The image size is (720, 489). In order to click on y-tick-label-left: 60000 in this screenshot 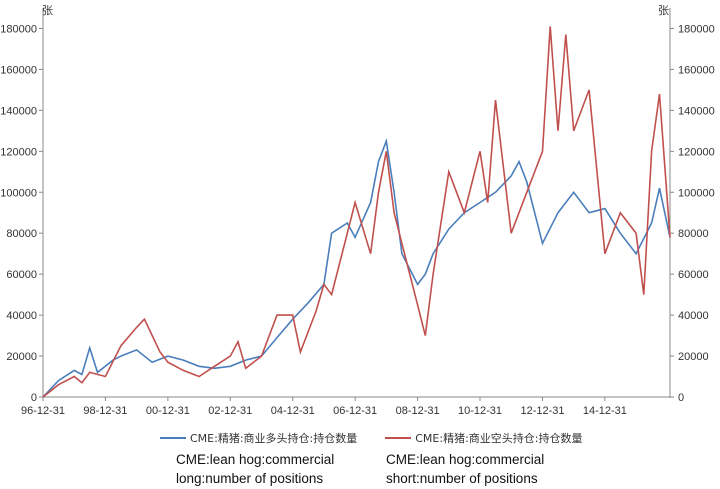, I will do `click(21, 275)`.